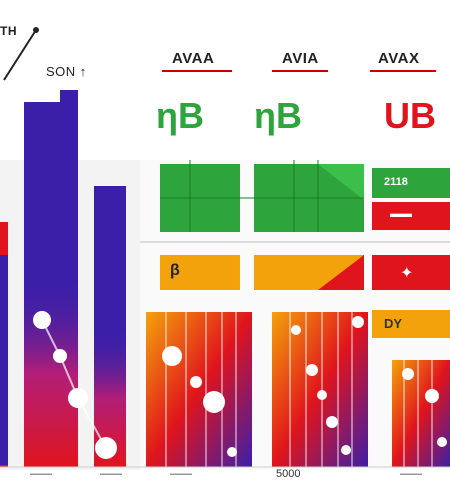 This screenshot has width=450, height=500. I want to click on column-header-1-underline, so click(197, 71).